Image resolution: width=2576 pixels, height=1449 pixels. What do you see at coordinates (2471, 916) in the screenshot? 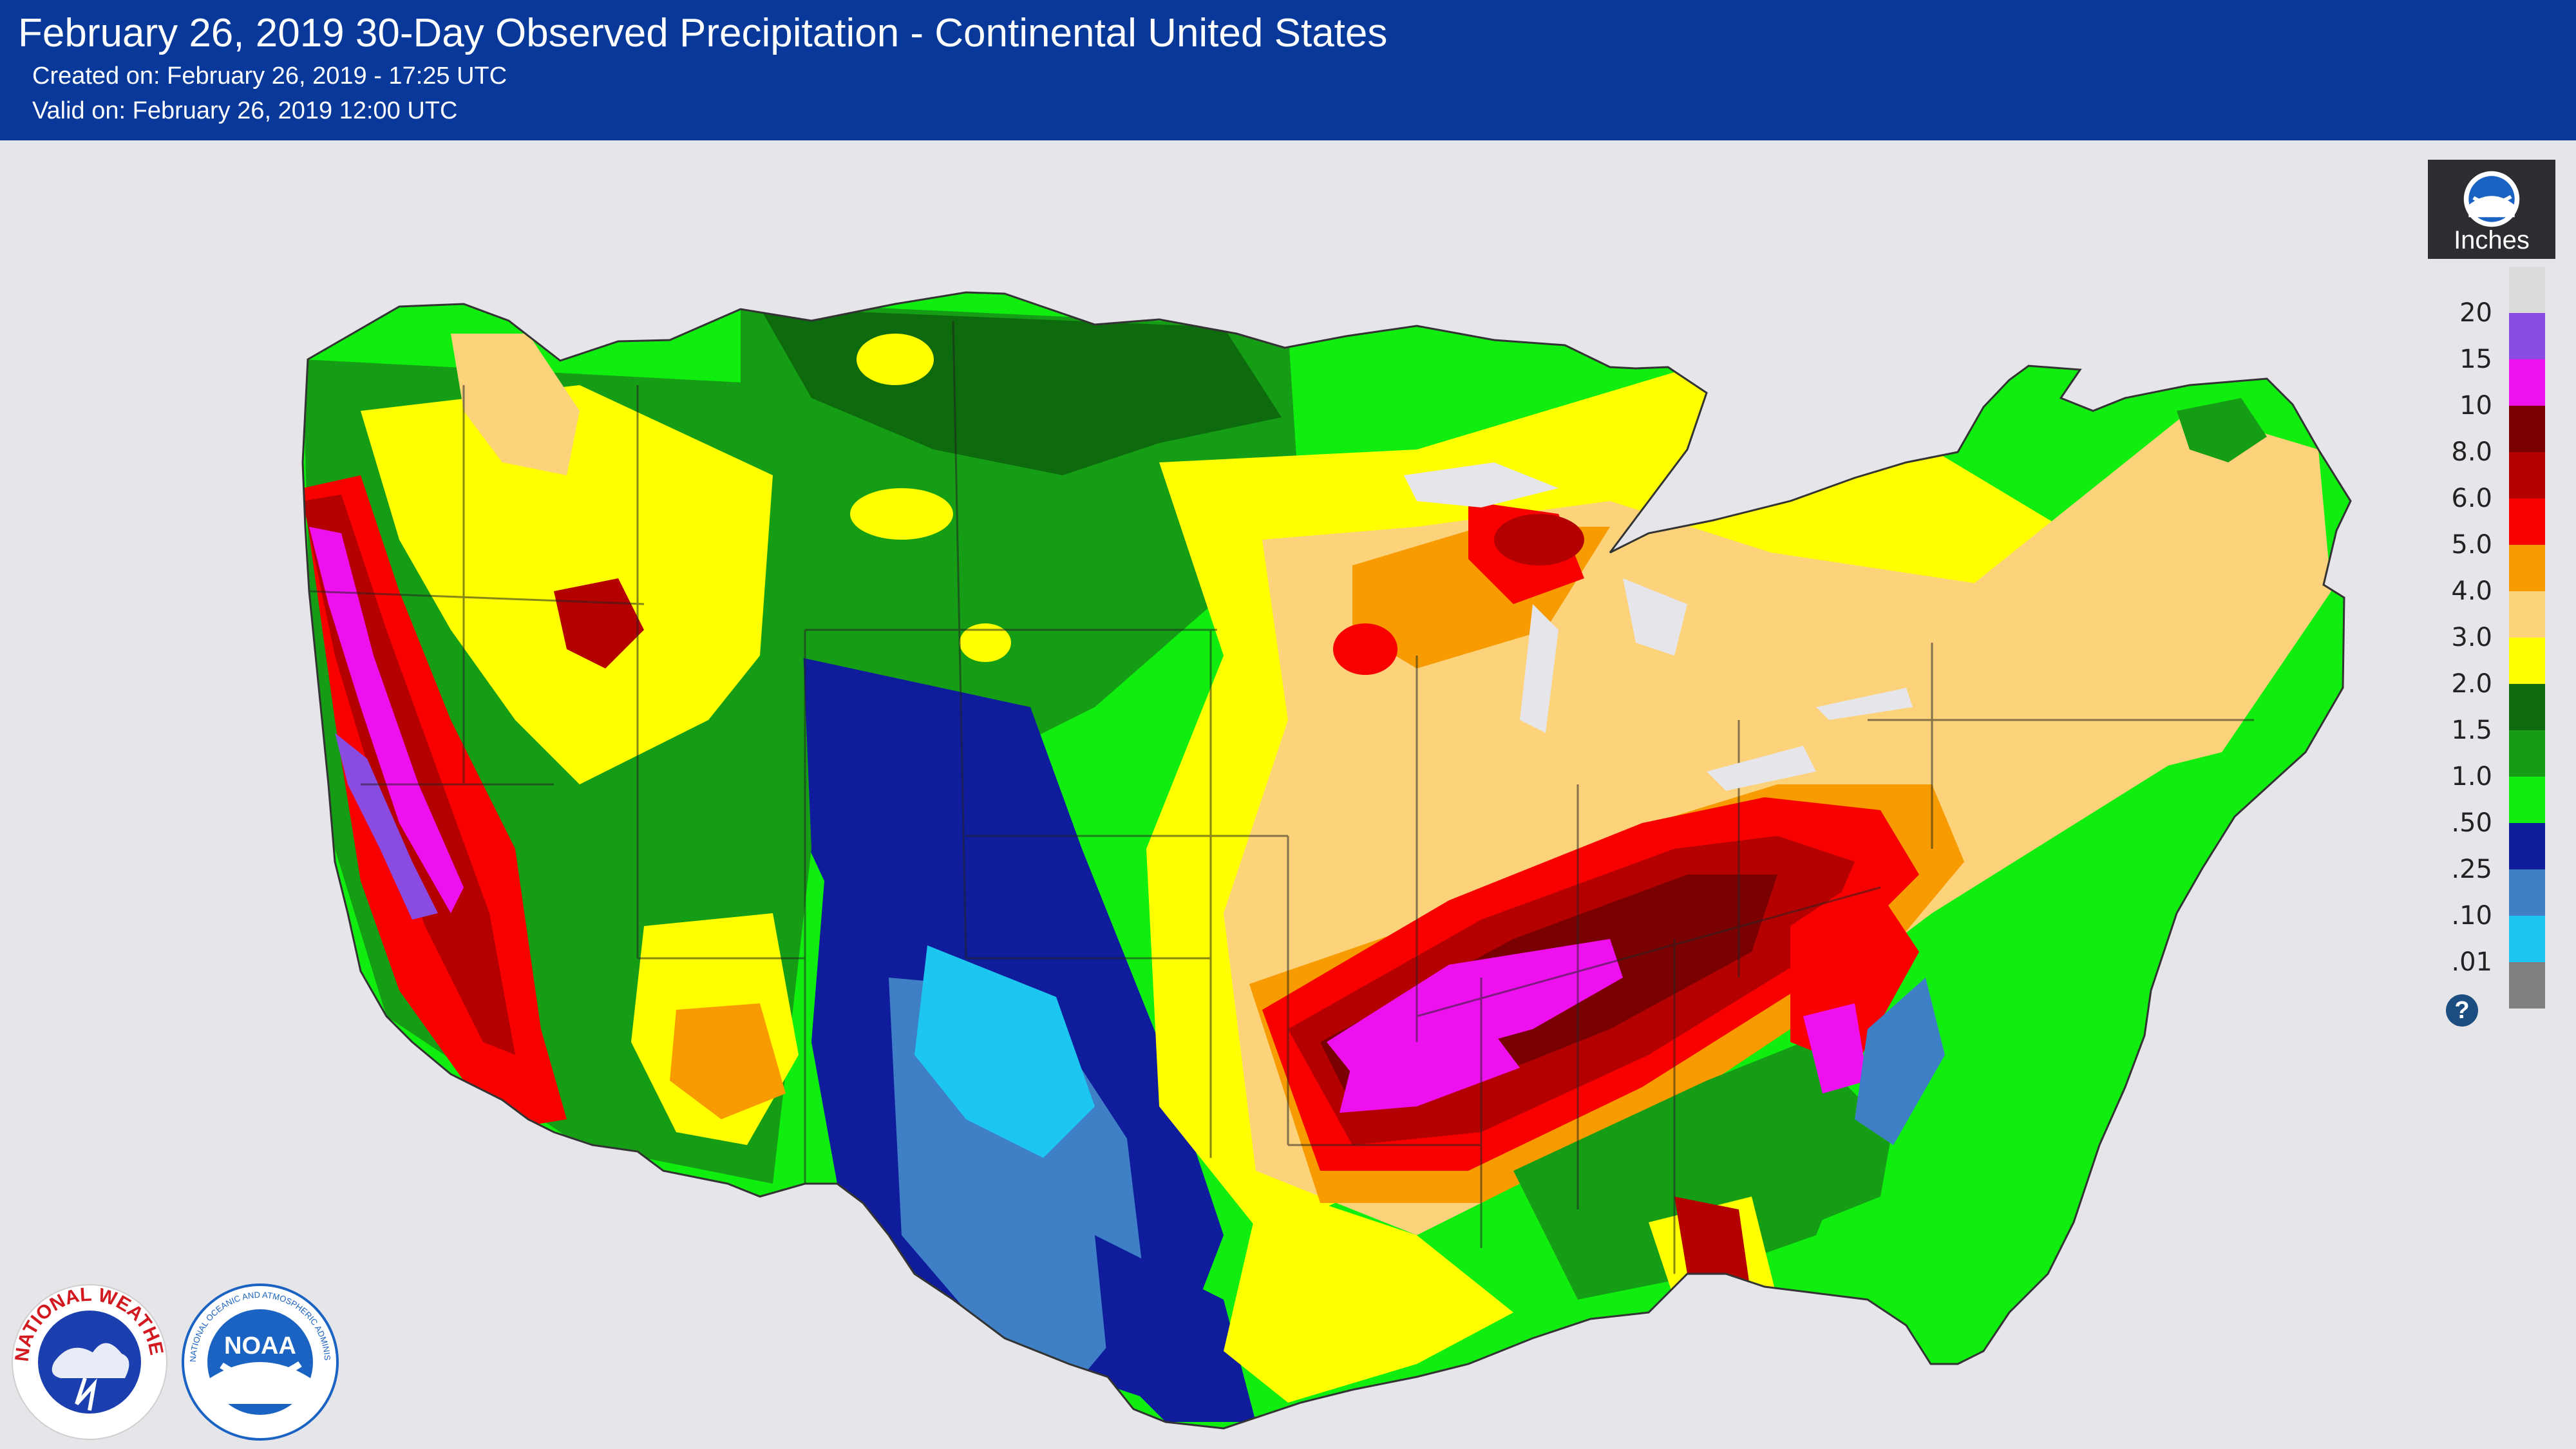
I see `legend-label: .10` at bounding box center [2471, 916].